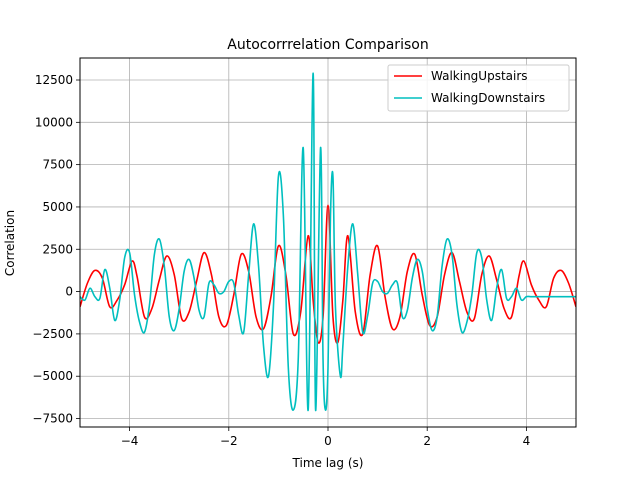  What do you see at coordinates (52, 334) in the screenshot?
I see `y-tick-label: −2500` at bounding box center [52, 334].